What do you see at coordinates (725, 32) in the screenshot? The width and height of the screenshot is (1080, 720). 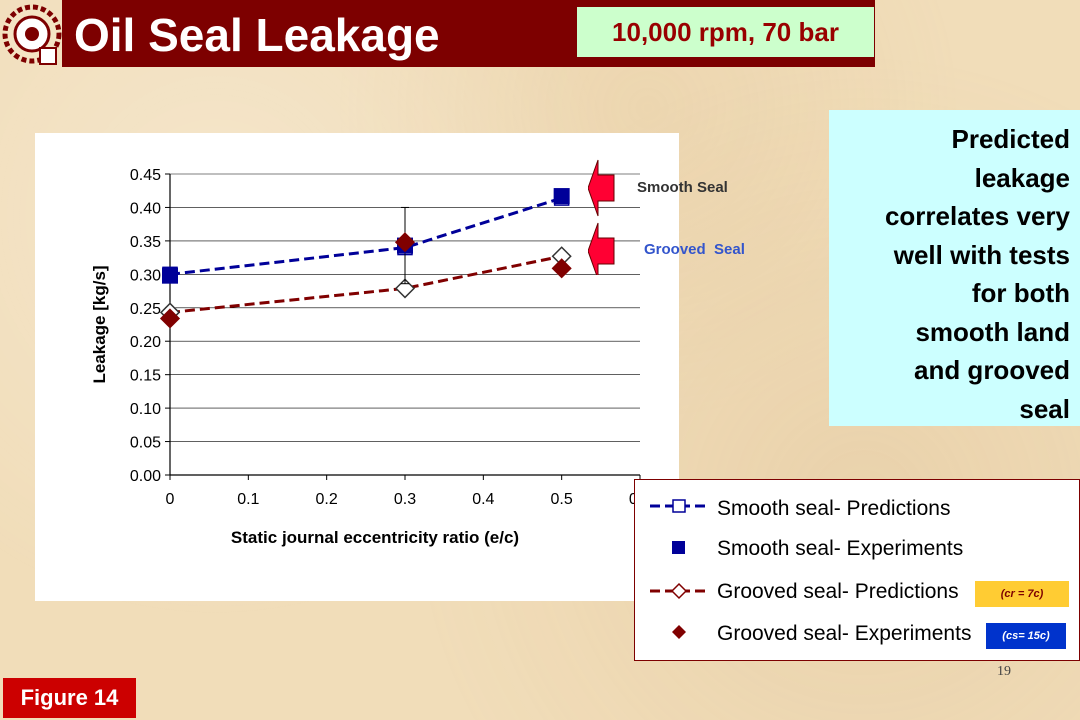 I see `operating-conditions-badge: 10,000 rpm, 70 bar` at bounding box center [725, 32].